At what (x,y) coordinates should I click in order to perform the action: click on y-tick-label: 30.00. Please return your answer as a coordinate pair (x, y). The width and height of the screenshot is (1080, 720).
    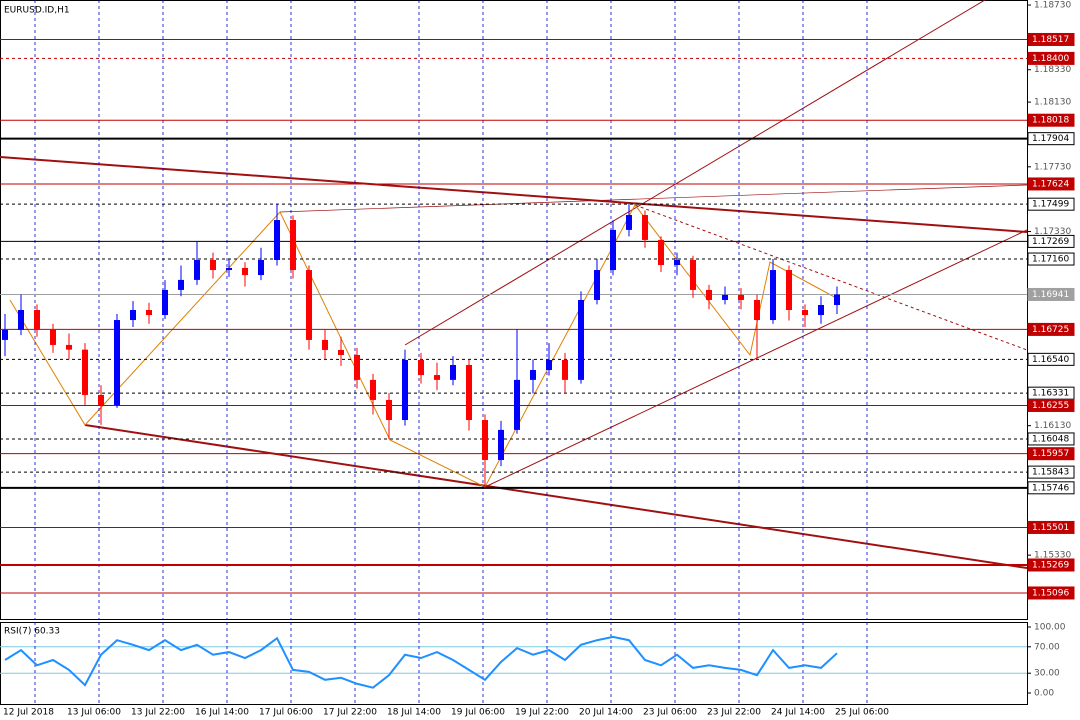
    Looking at the image, I should click on (1047, 674).